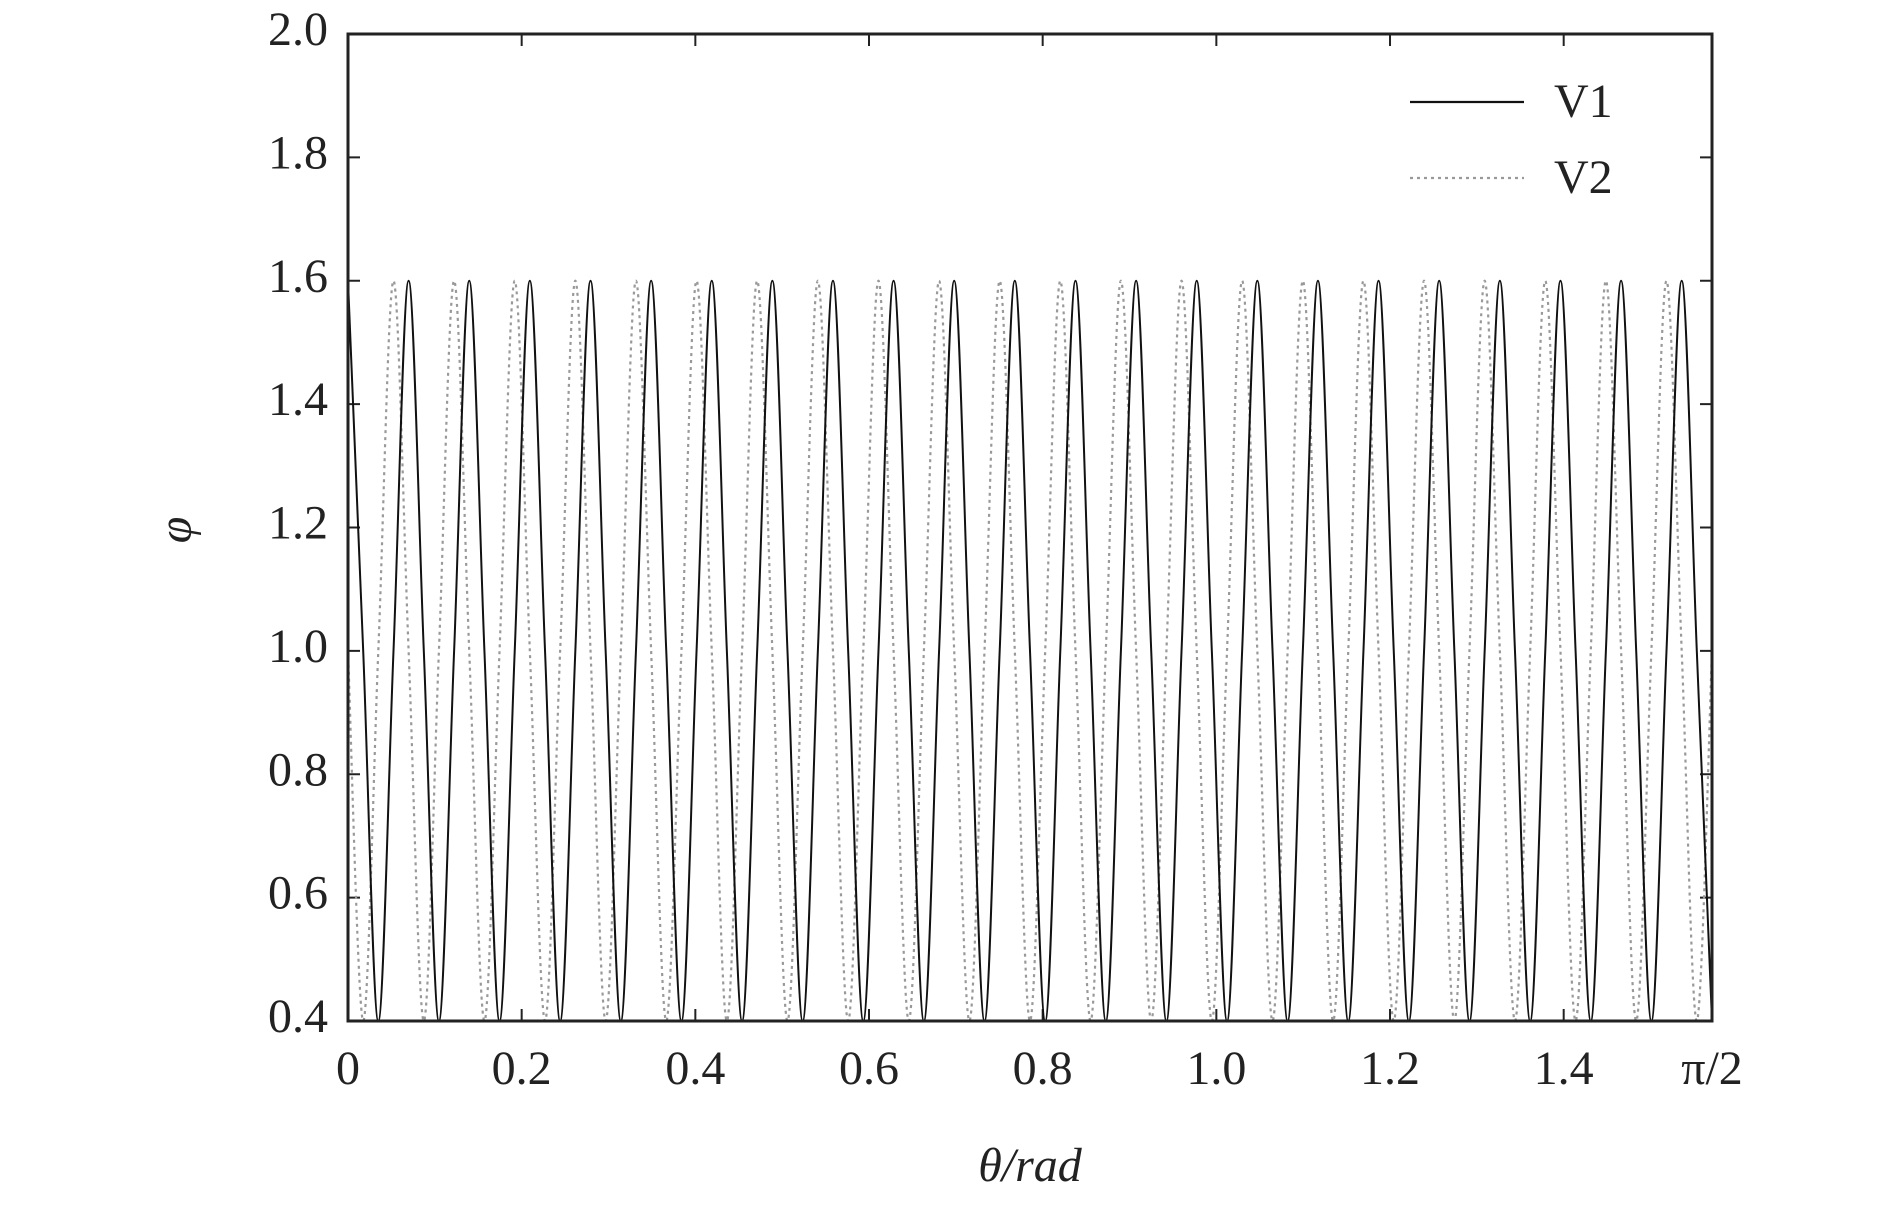 The height and width of the screenshot is (1211, 1890). Describe the element at coordinates (298, 769) in the screenshot. I see `y-tick-label: 0.8` at that location.